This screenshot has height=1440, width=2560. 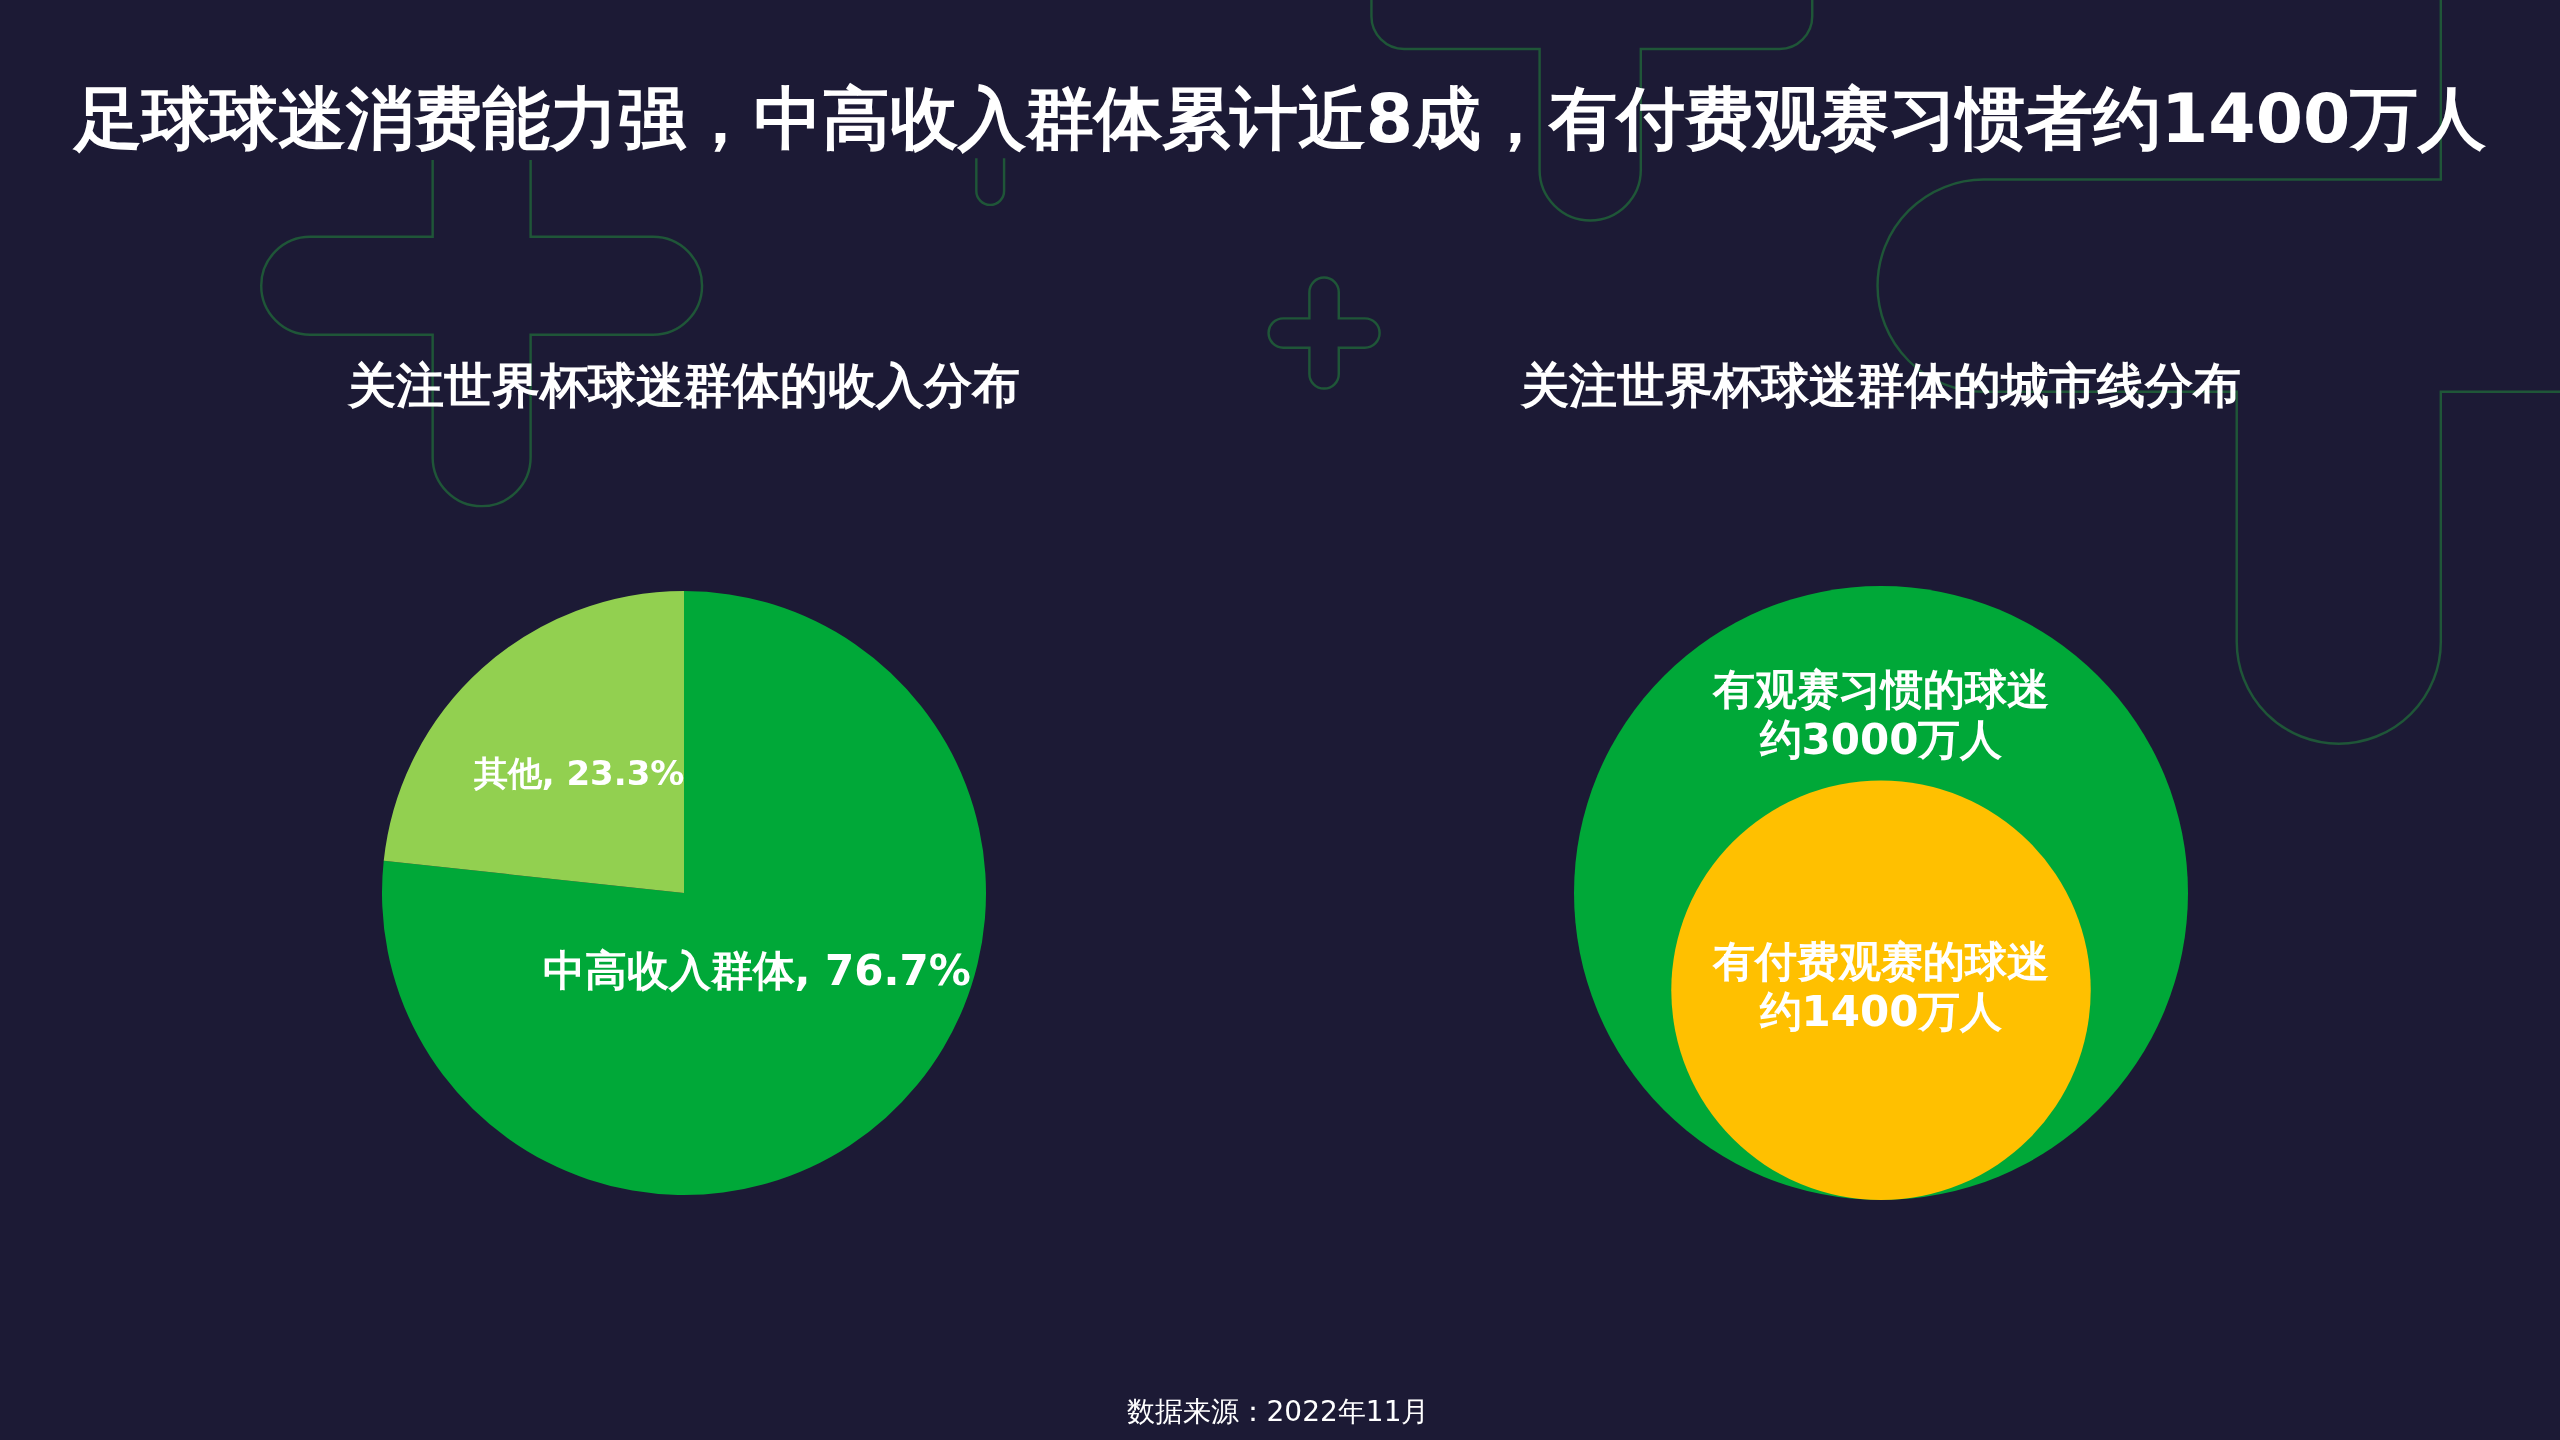 What do you see at coordinates (1880, 962) in the screenshot?
I see `category-label: 有付费观赛的球迷` at bounding box center [1880, 962].